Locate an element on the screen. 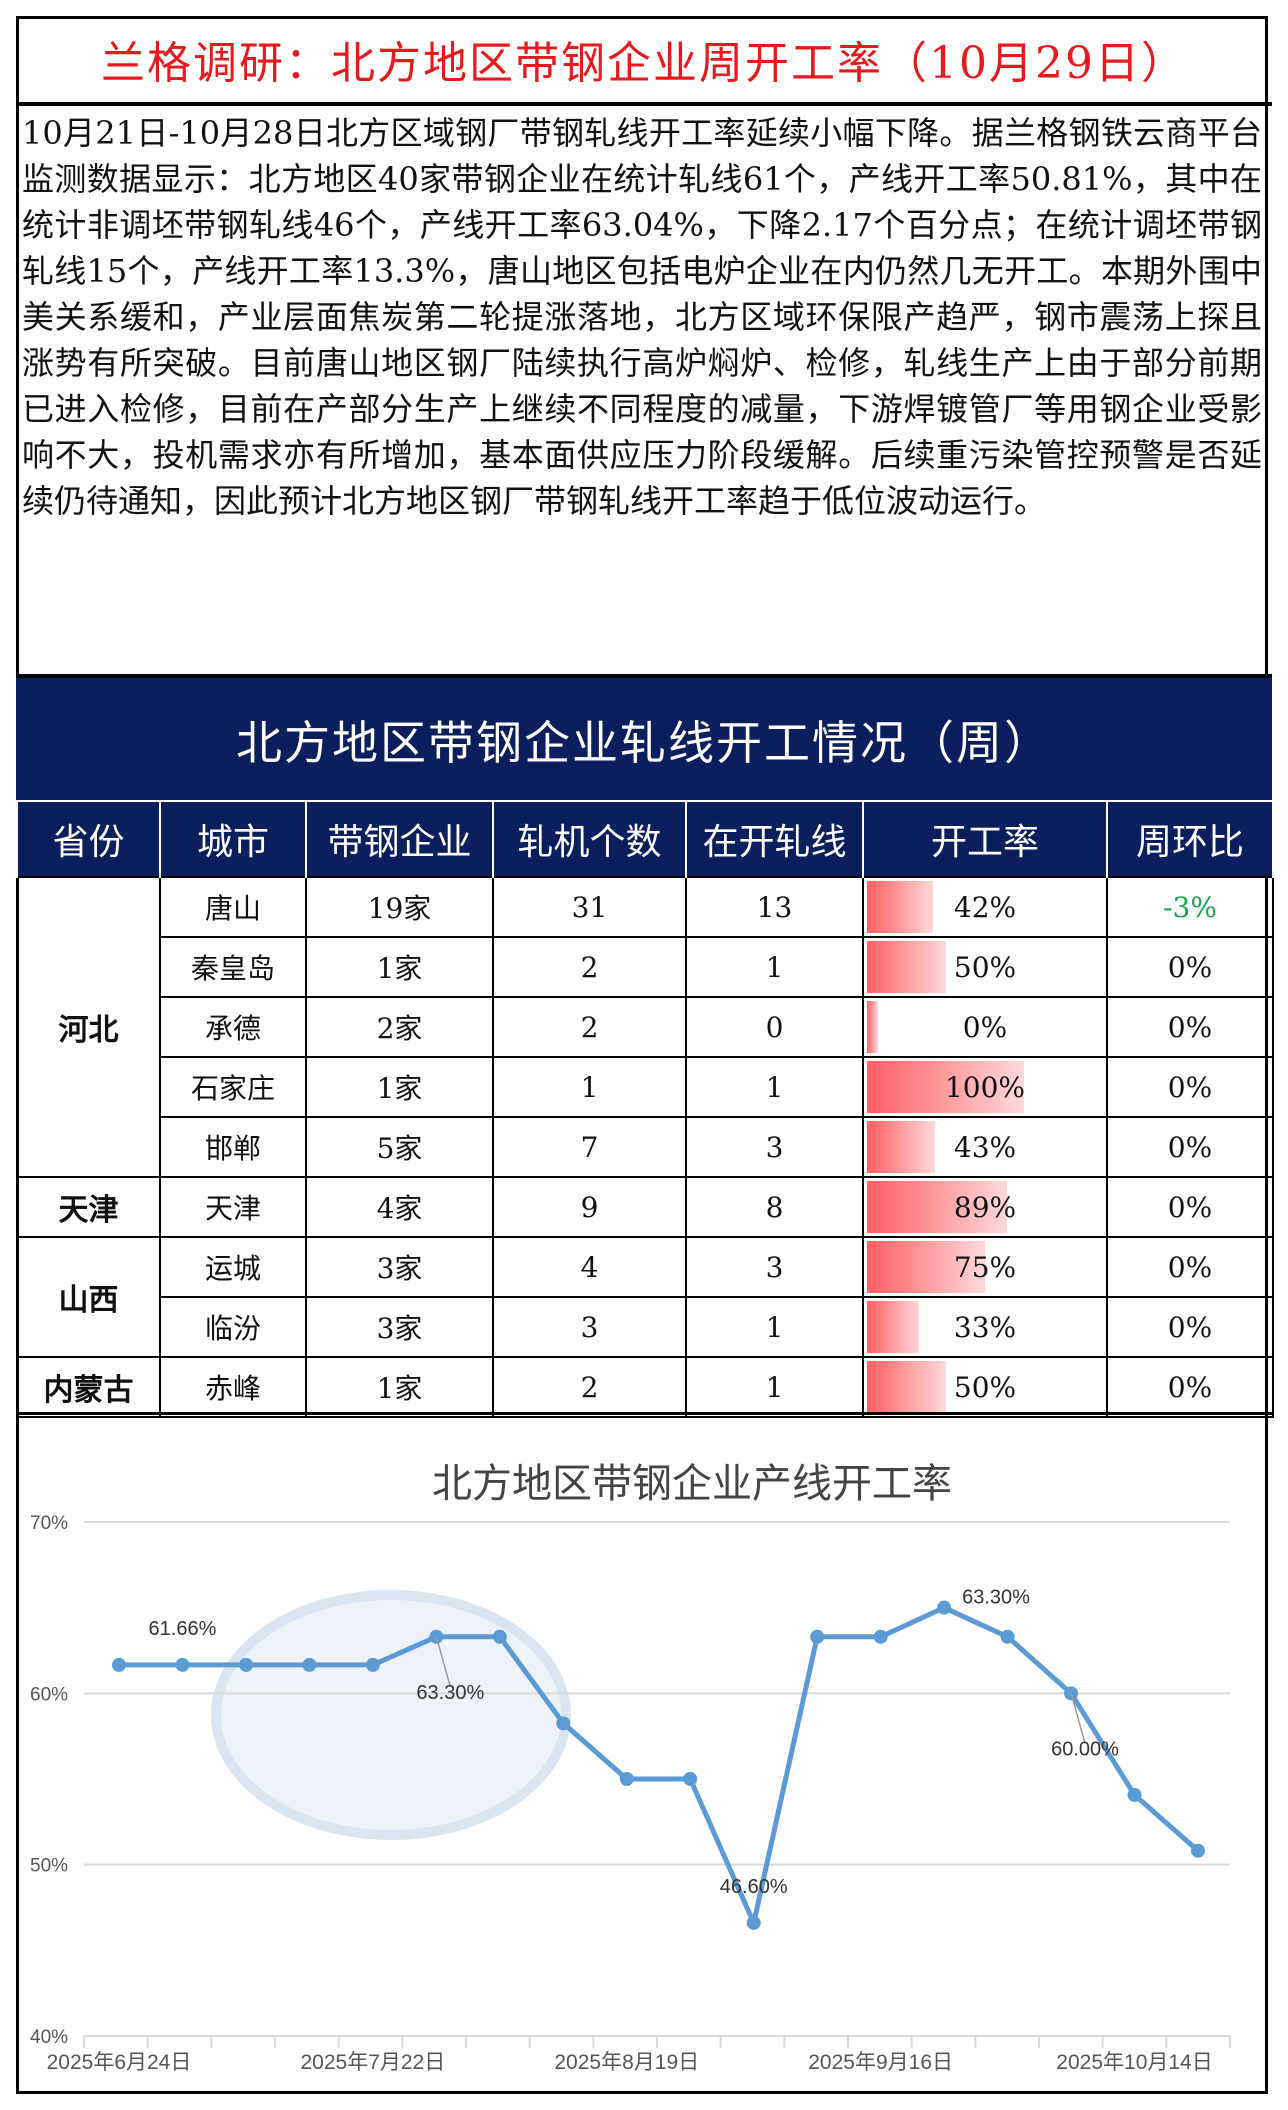 This screenshot has width=1288, height=2110. column-header: 省份 is located at coordinates (88, 838).